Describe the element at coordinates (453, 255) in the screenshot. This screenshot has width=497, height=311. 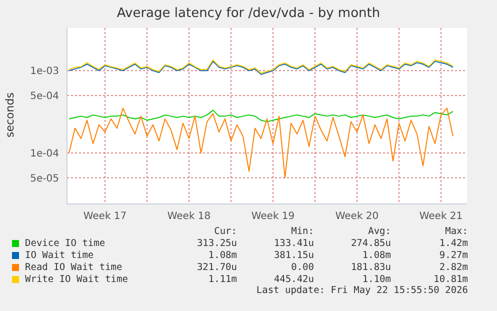
I see `text: 9.27m` at that location.